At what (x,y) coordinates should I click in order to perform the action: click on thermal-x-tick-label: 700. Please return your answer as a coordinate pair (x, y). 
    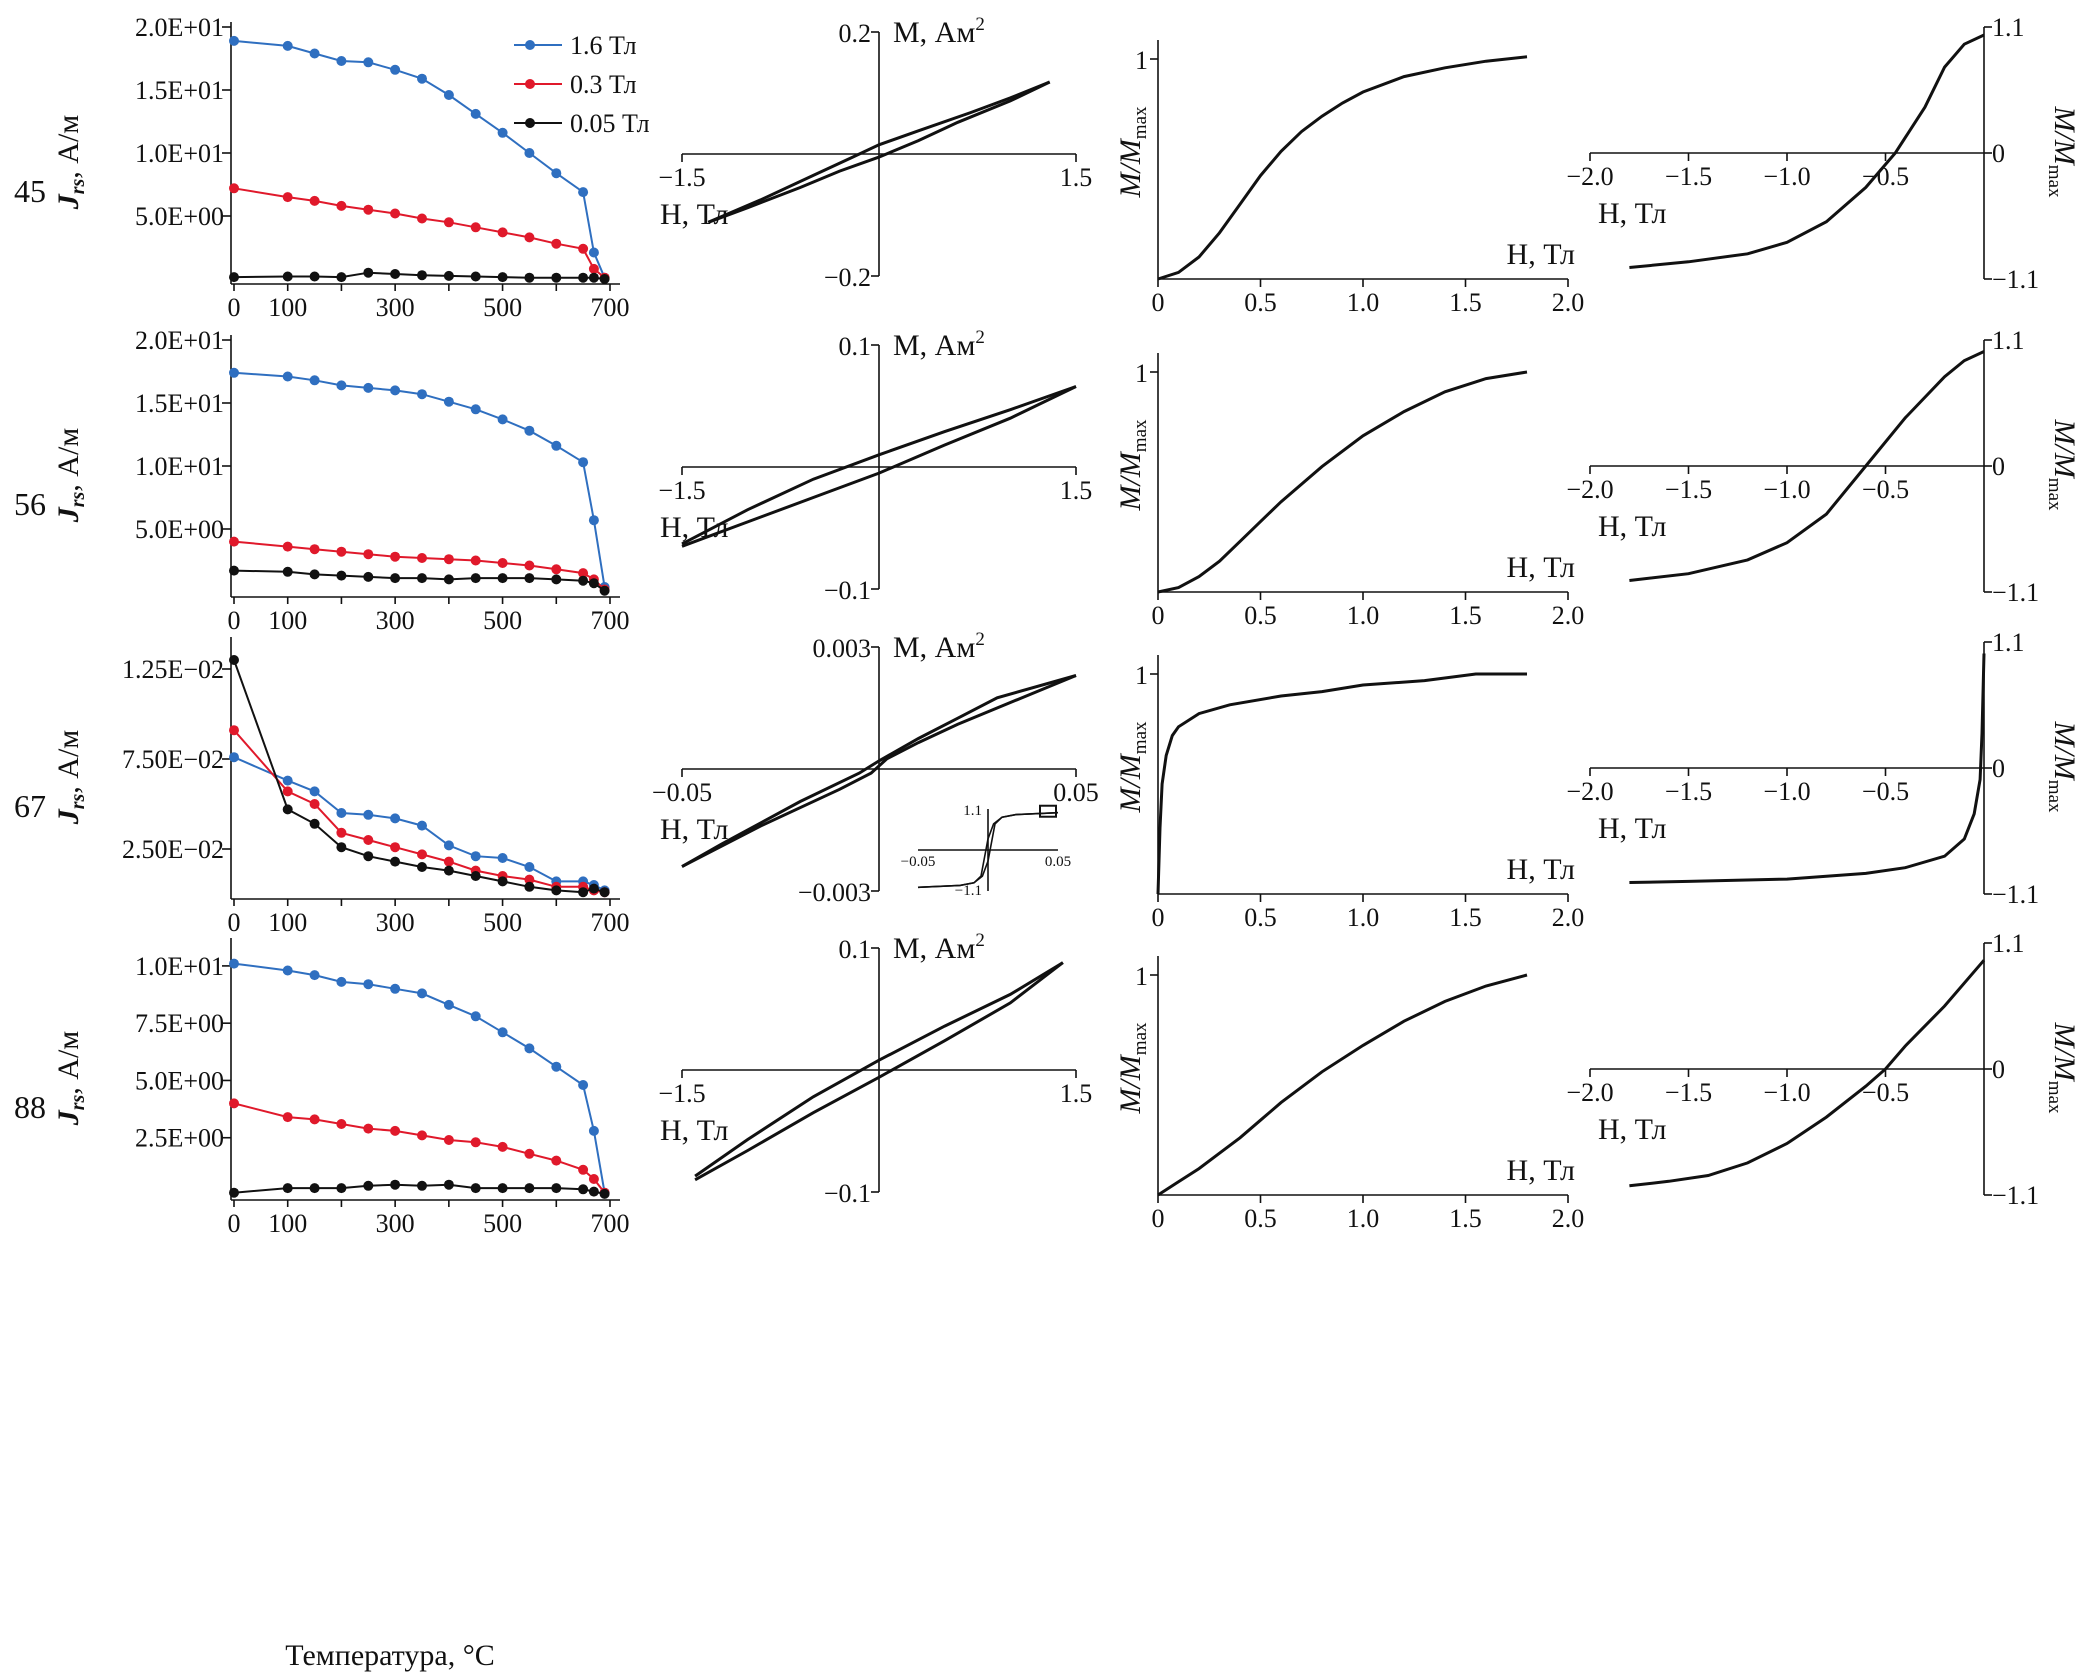
    Looking at the image, I should click on (610, 620).